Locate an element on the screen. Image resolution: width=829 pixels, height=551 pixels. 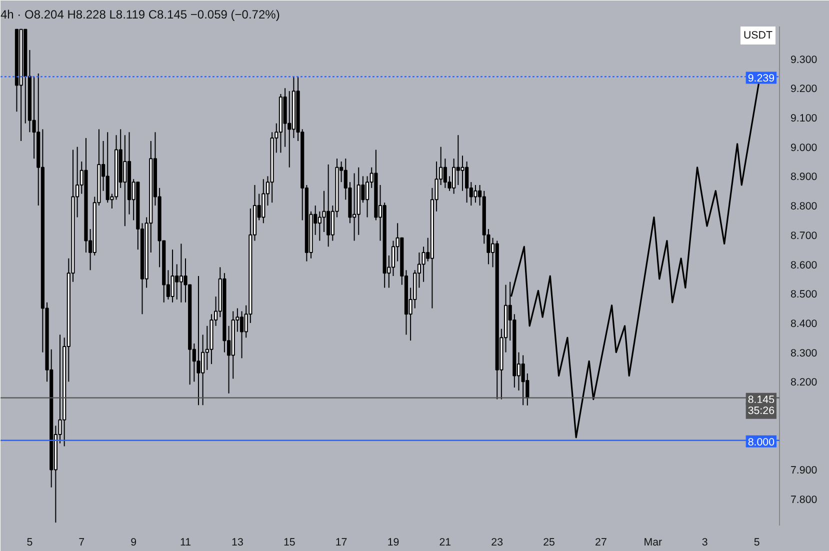
x-tick-label: Mar is located at coordinates (653, 542).